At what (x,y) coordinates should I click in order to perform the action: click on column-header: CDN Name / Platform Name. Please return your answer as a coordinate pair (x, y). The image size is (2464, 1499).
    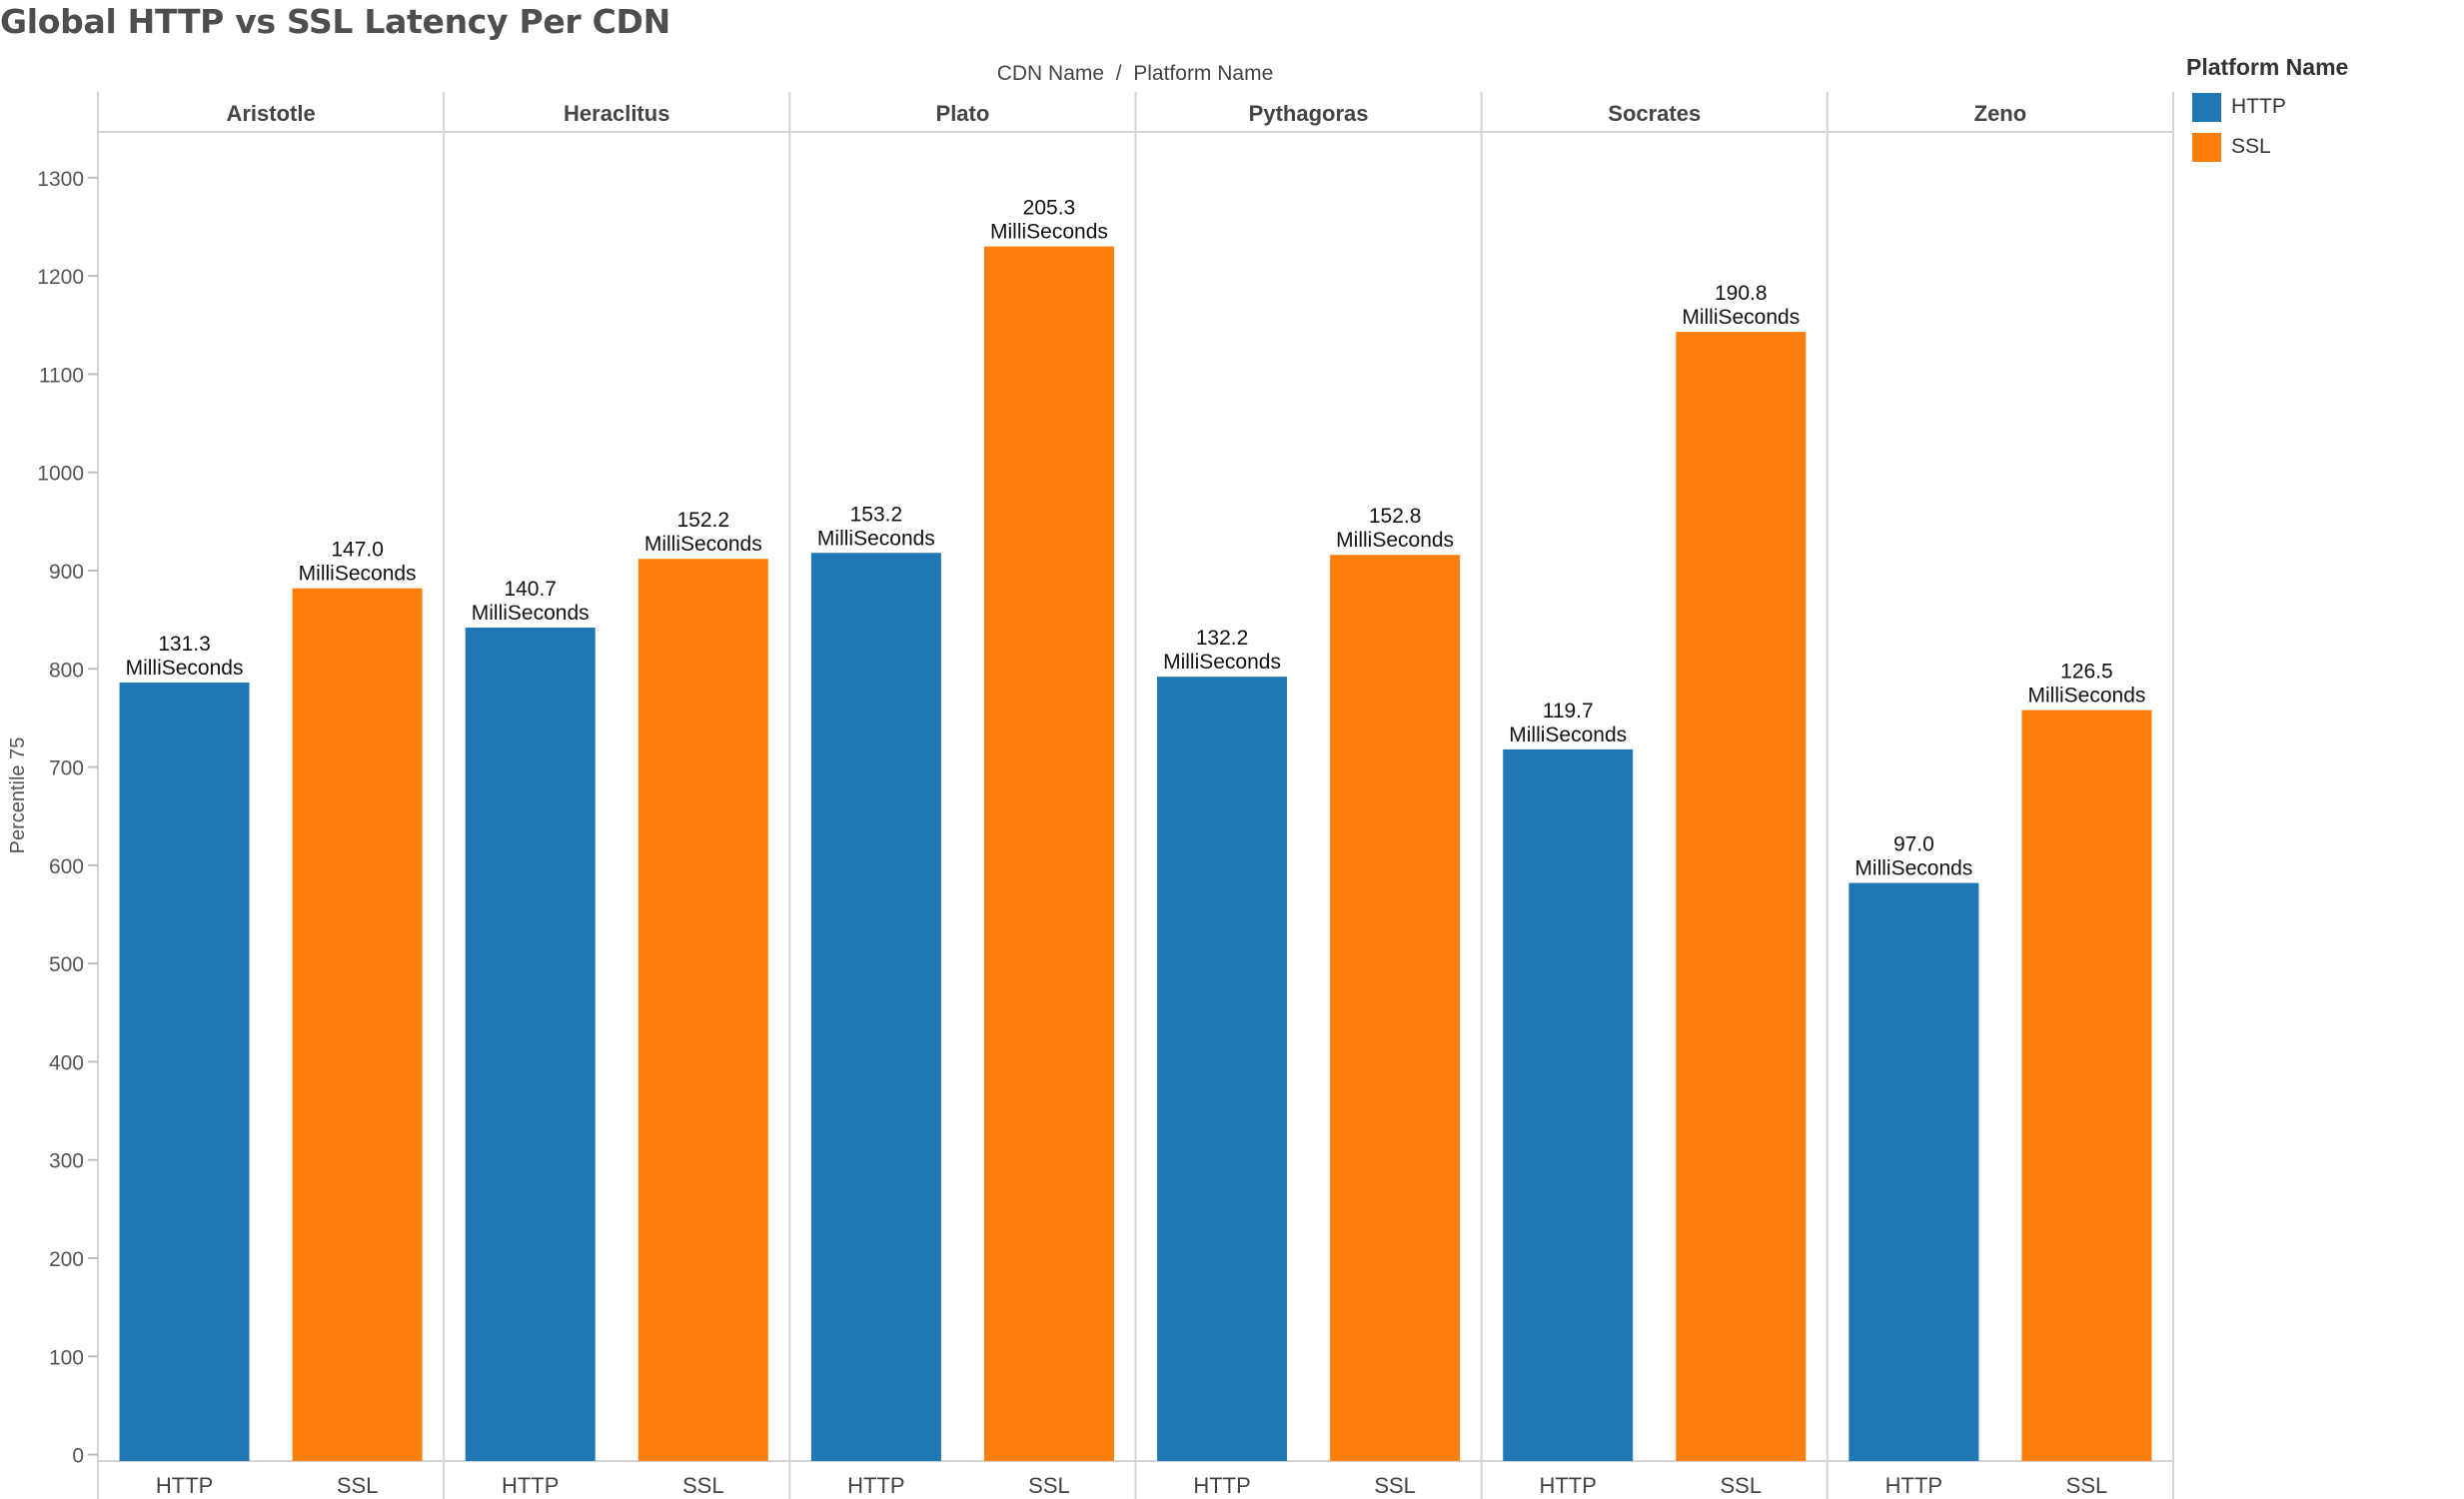
    Looking at the image, I should click on (1135, 73).